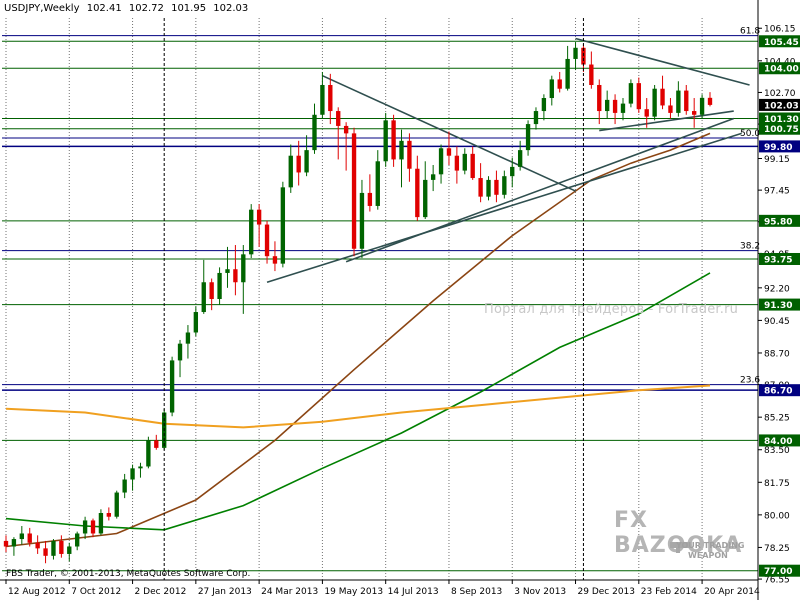  I want to click on open-value: 102.41, so click(104, 8).